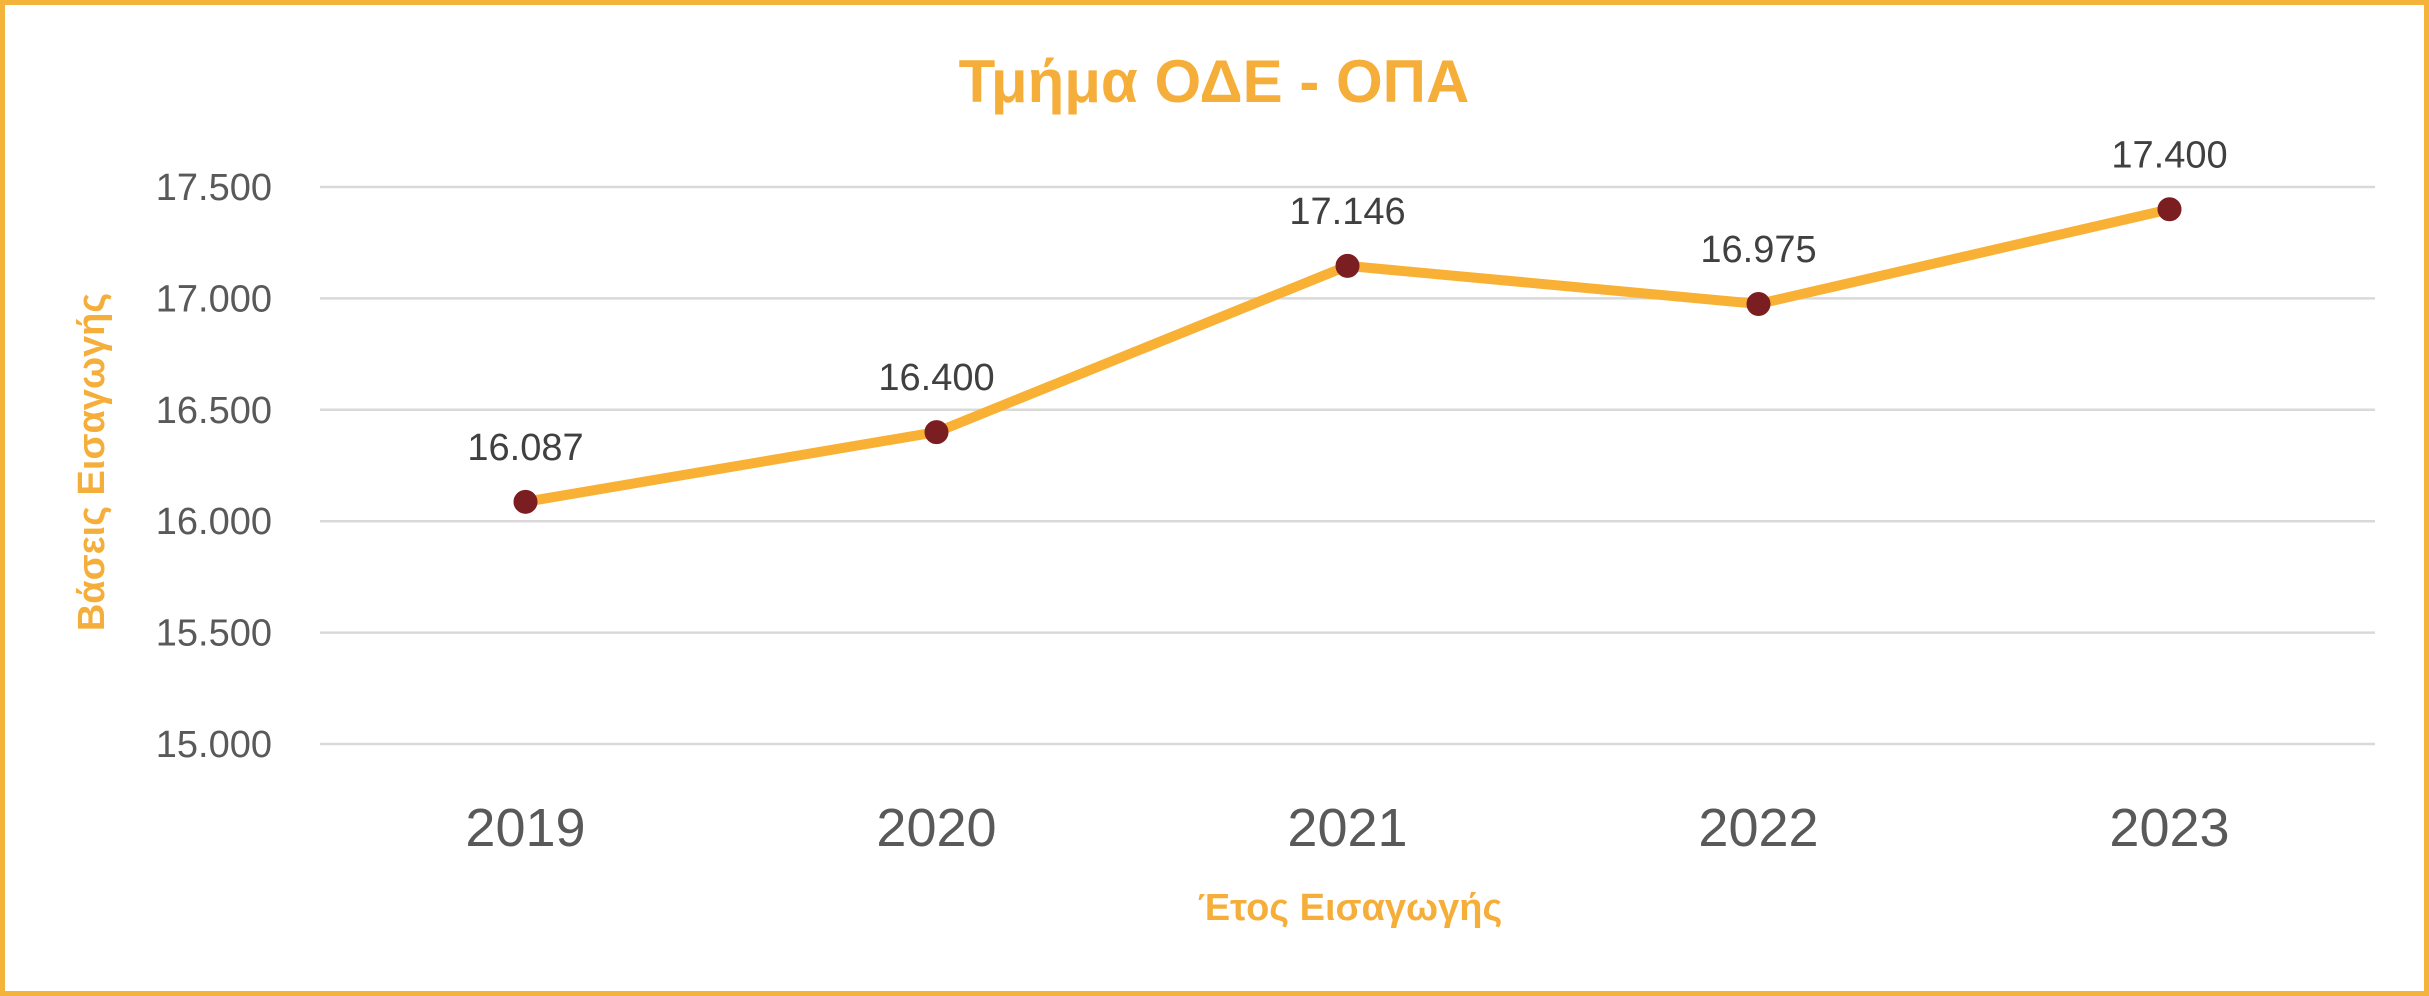  Describe the element at coordinates (1350, 908) in the screenshot. I see `x-axis-title: Έτος Εισαγωγής` at that location.